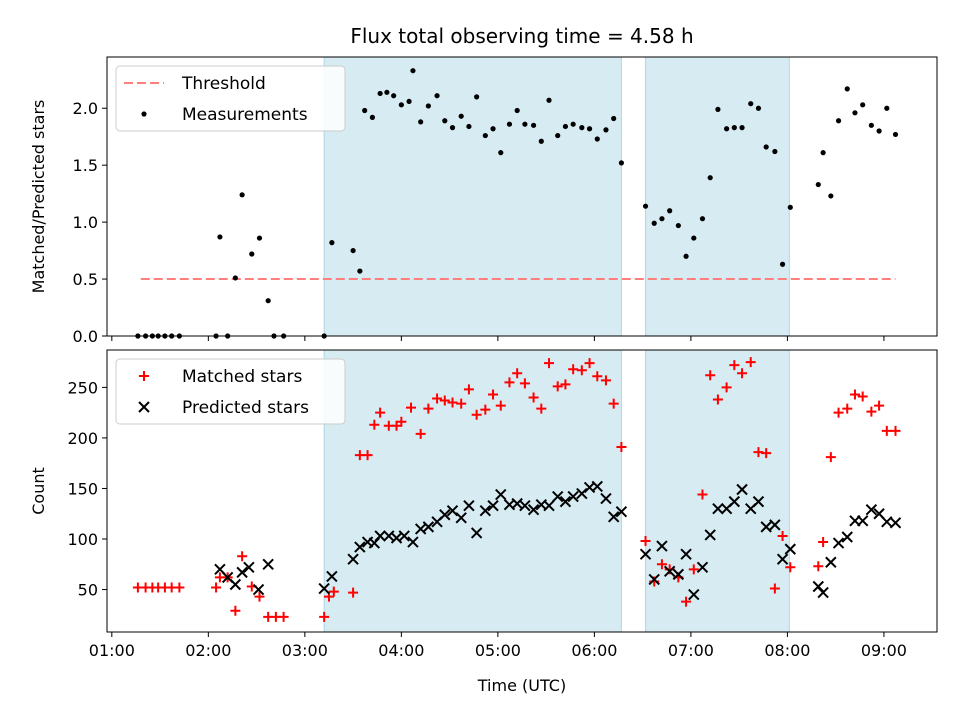 This screenshot has width=960, height=720. Describe the element at coordinates (112, 650) in the screenshot. I see `x-tick-label: 01:00` at that location.